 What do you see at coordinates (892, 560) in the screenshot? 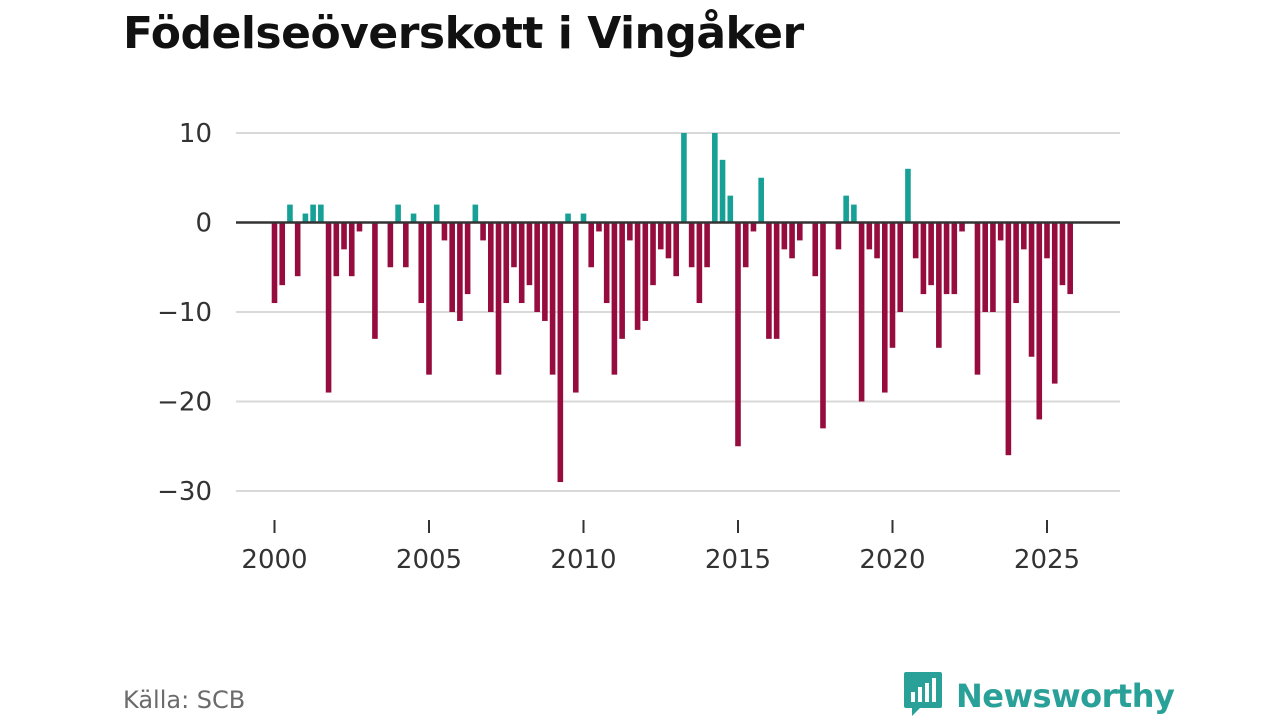
I see `x-tick-label: 2020` at bounding box center [892, 560].